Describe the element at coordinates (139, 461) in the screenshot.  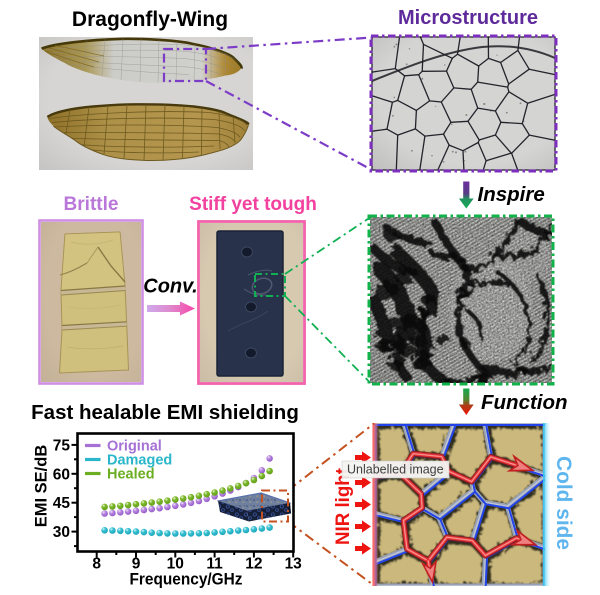
I see `svg-text: Damaged` at that location.